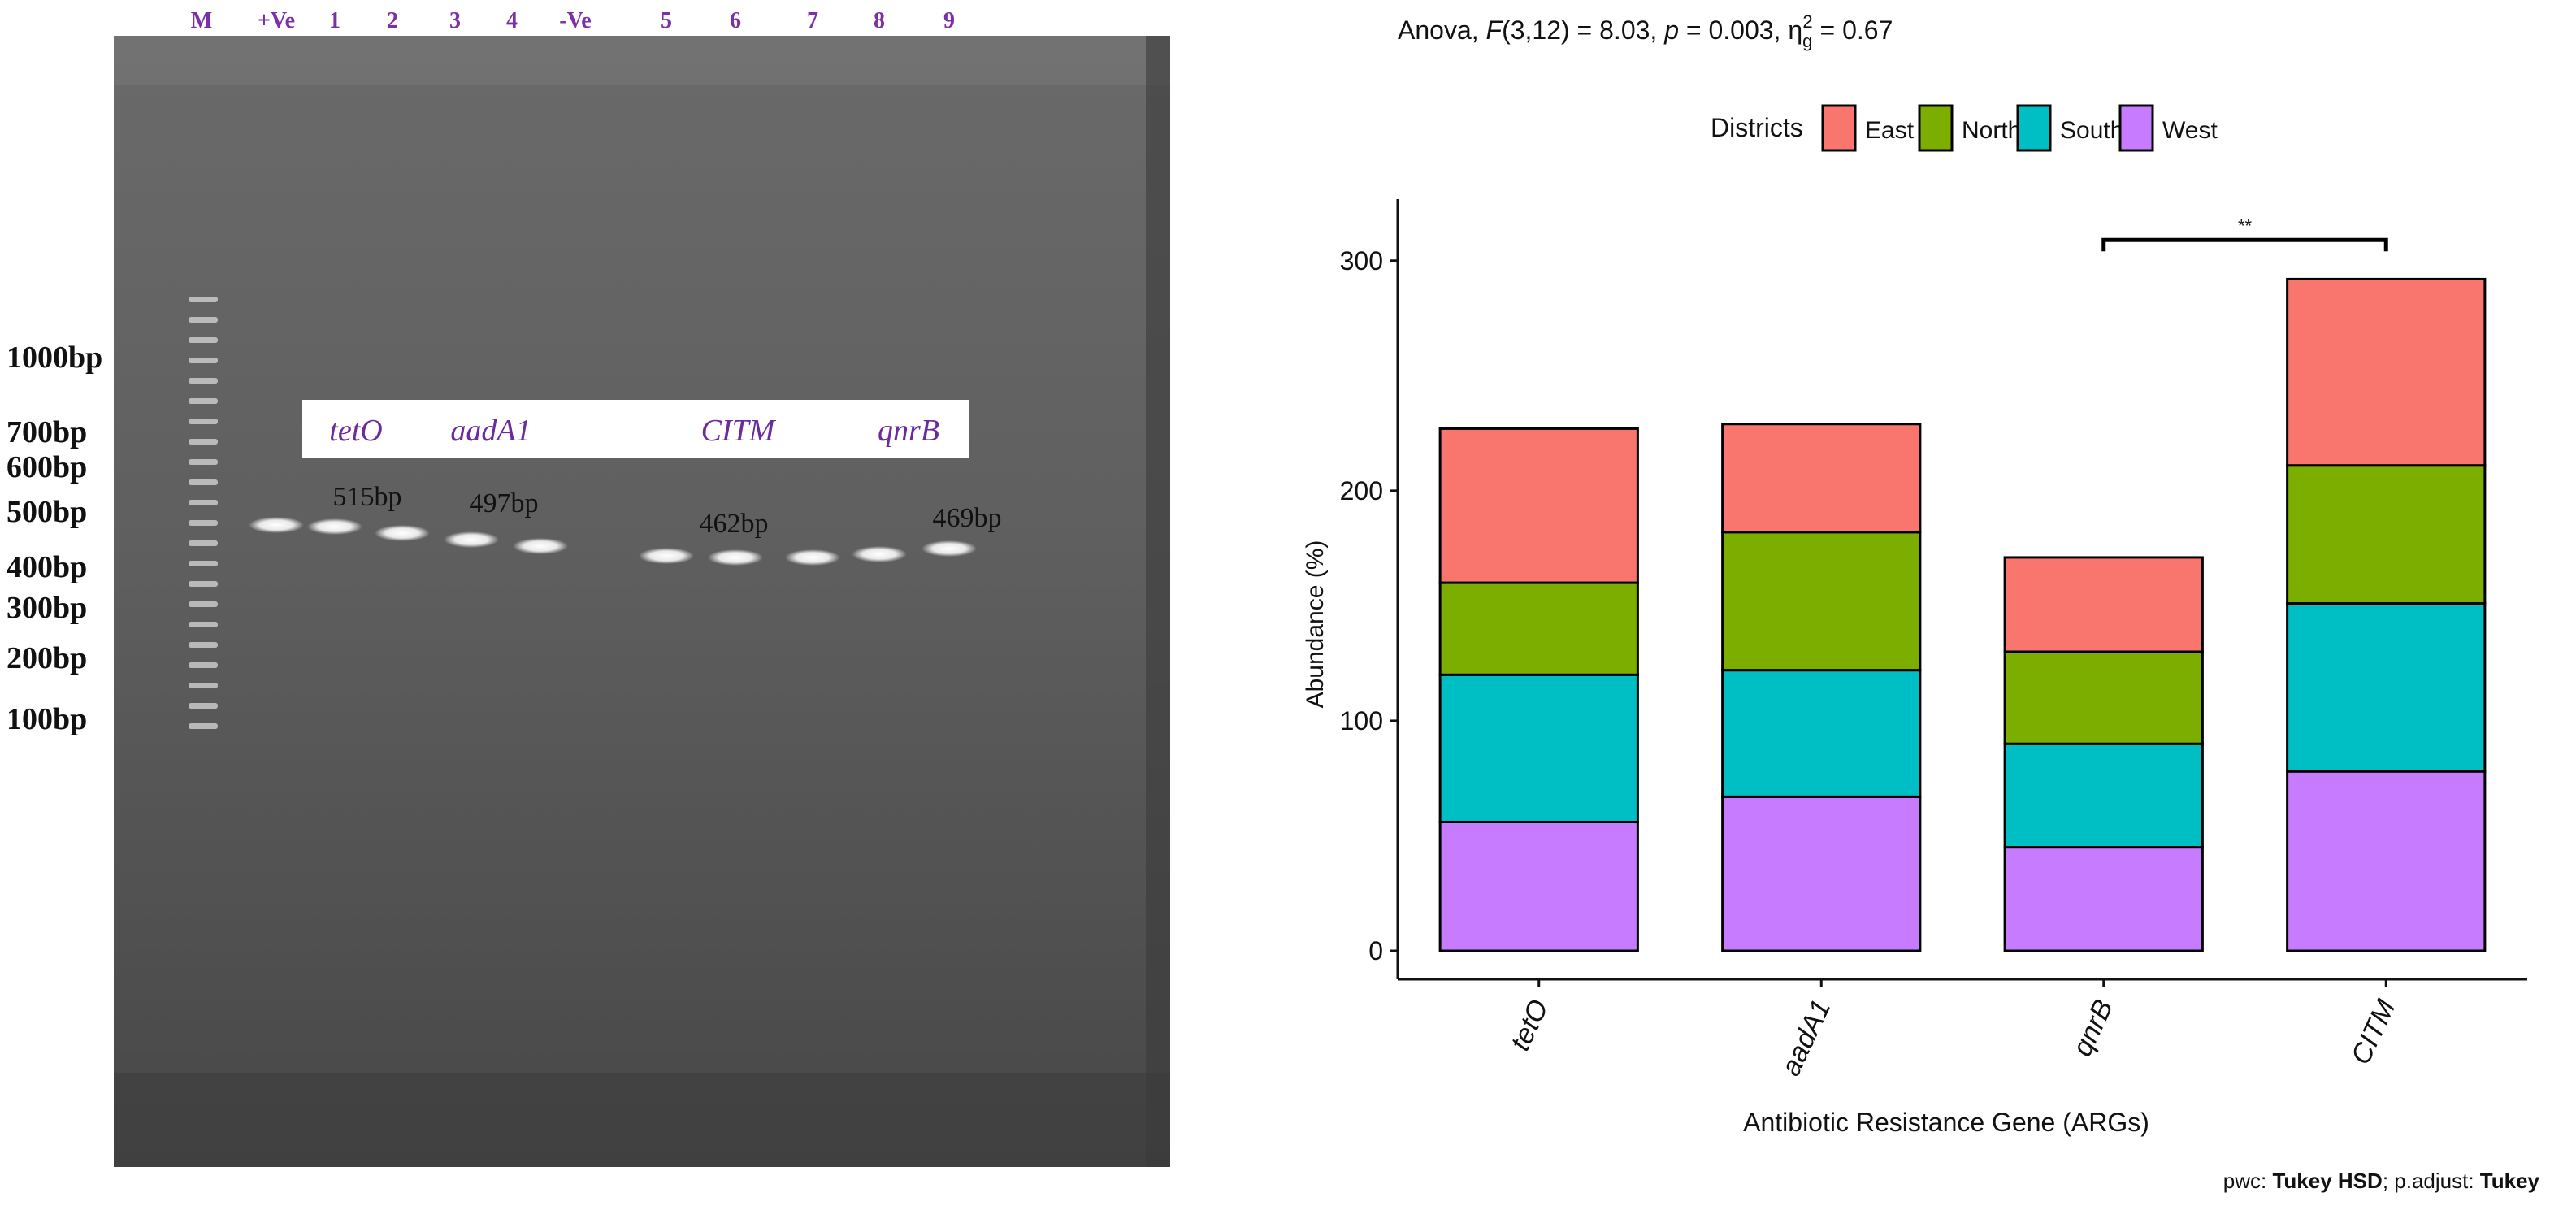 The image size is (2576, 1206). Describe the element at coordinates (2244, 244) in the screenshot. I see `significance-bracket` at that location.